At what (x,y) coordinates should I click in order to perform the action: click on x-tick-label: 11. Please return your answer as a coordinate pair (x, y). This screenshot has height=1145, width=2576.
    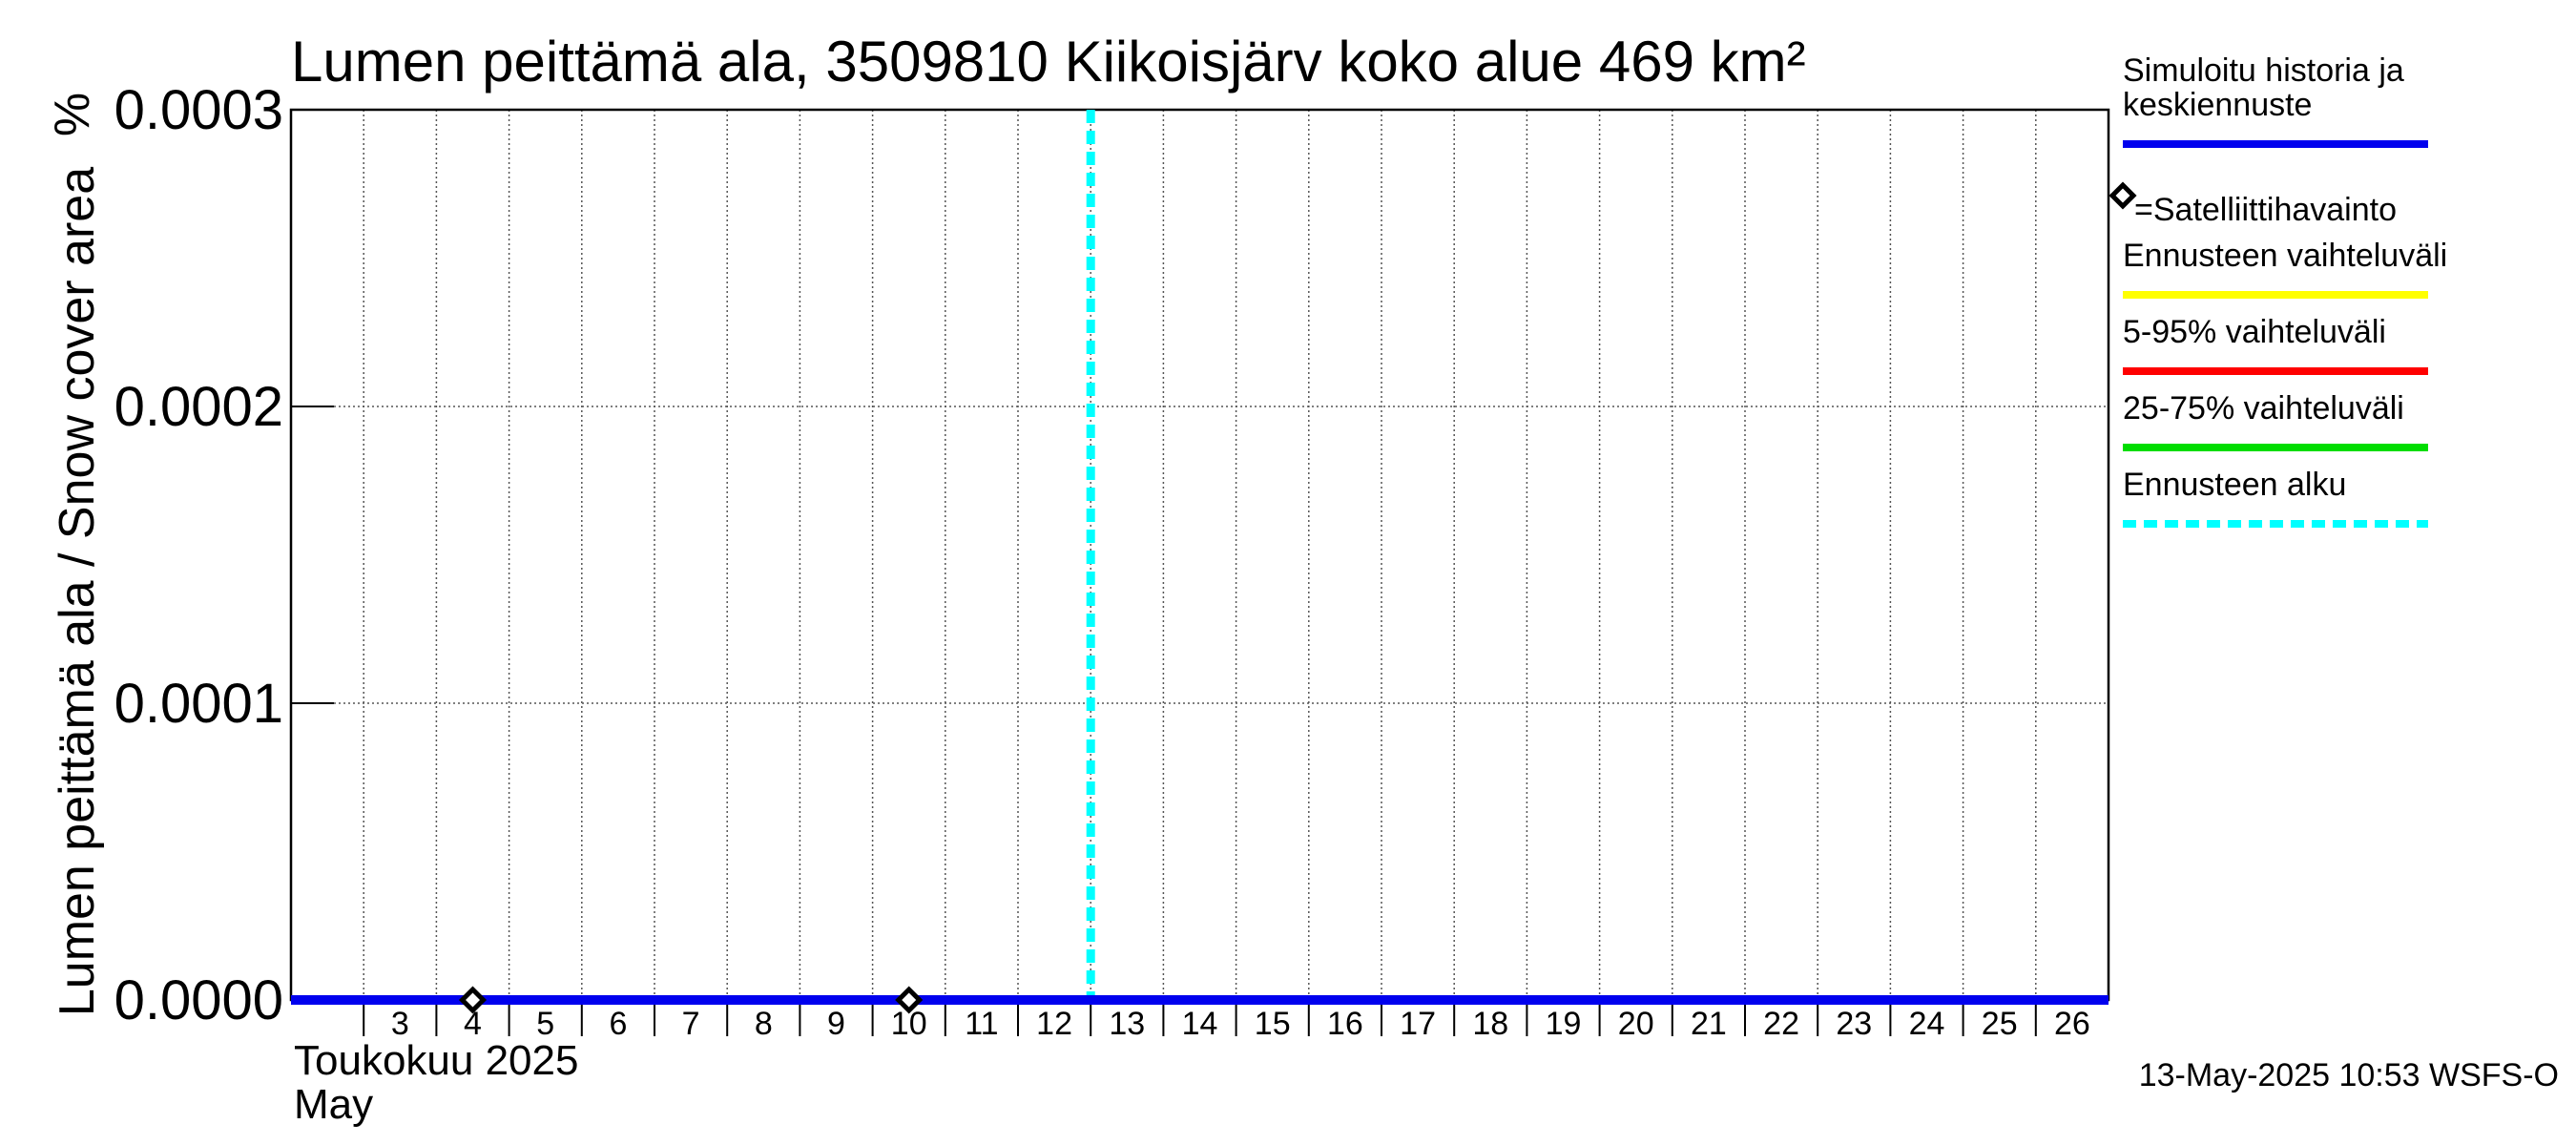
    Looking at the image, I should click on (981, 1024).